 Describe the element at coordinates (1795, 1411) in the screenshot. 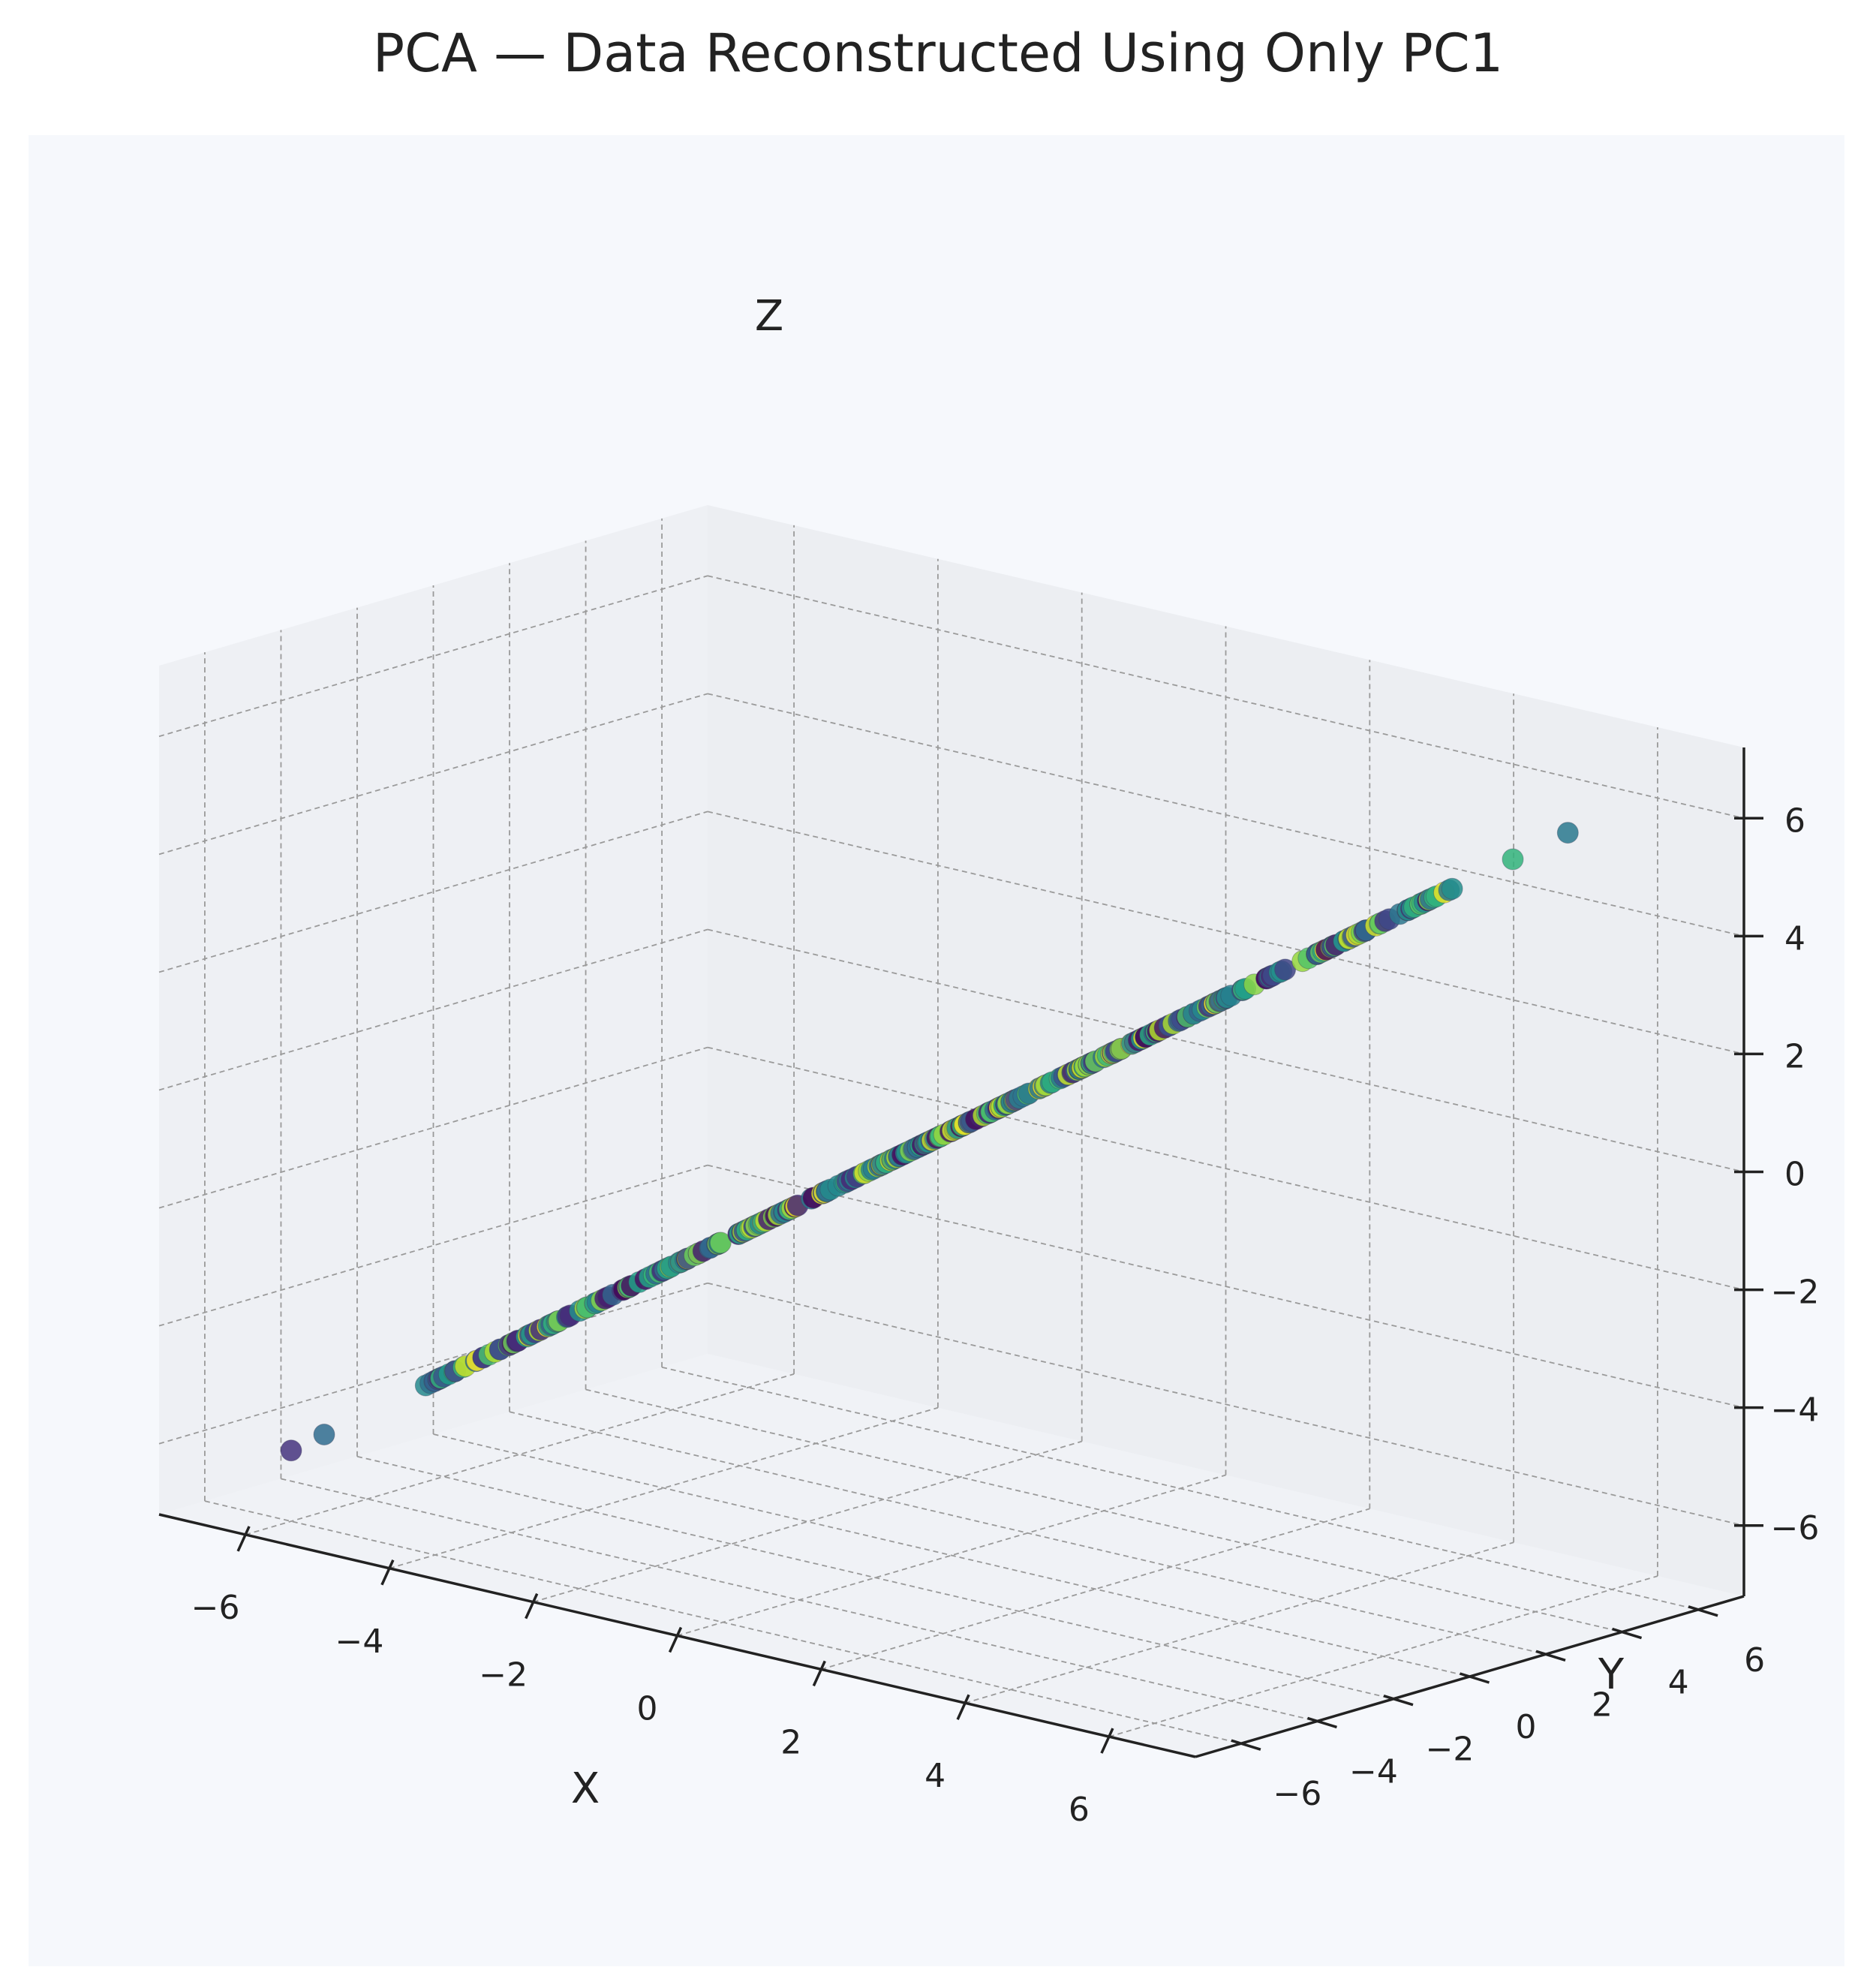

I see `z-tick-label: −4` at that location.